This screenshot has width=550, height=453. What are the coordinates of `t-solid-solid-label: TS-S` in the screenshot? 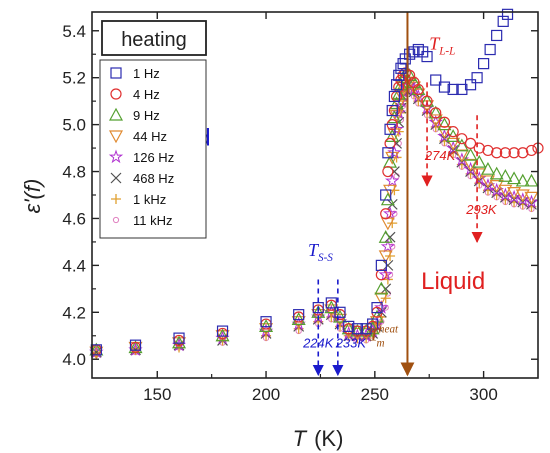 It's located at (320, 252).